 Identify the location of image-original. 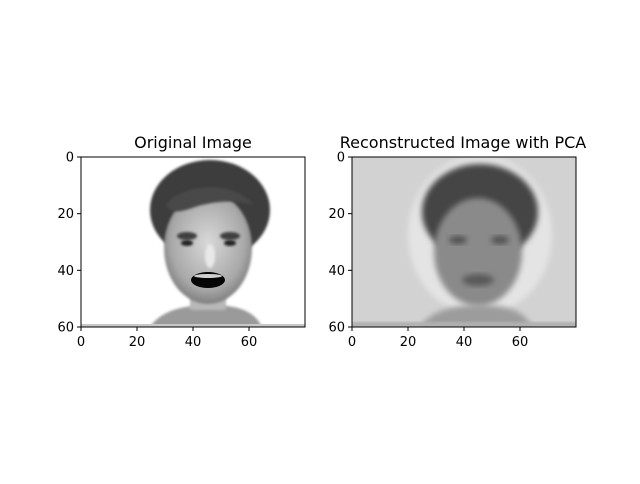
(193, 242).